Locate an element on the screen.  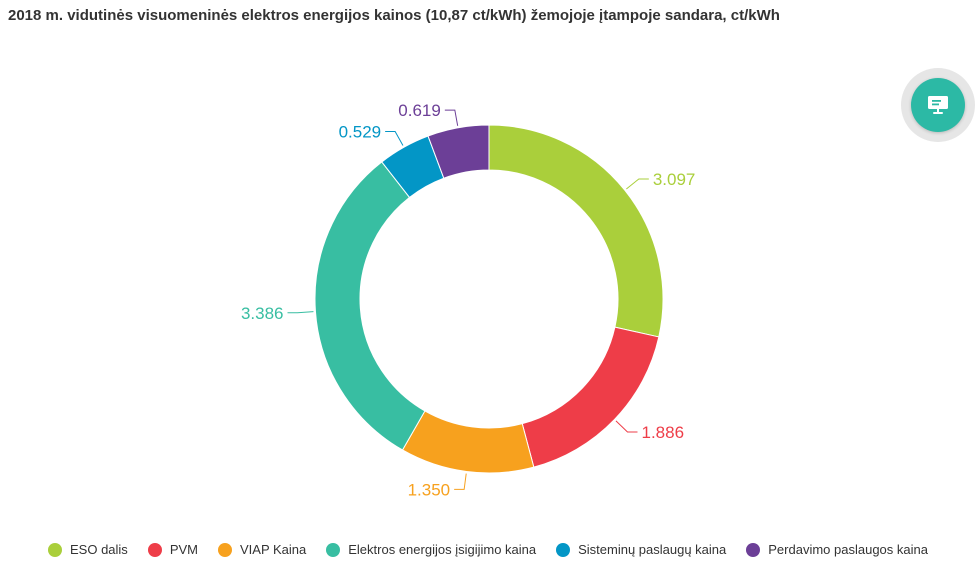
legend-label: Perdavimo paslaugos kaina is located at coordinates (848, 549).